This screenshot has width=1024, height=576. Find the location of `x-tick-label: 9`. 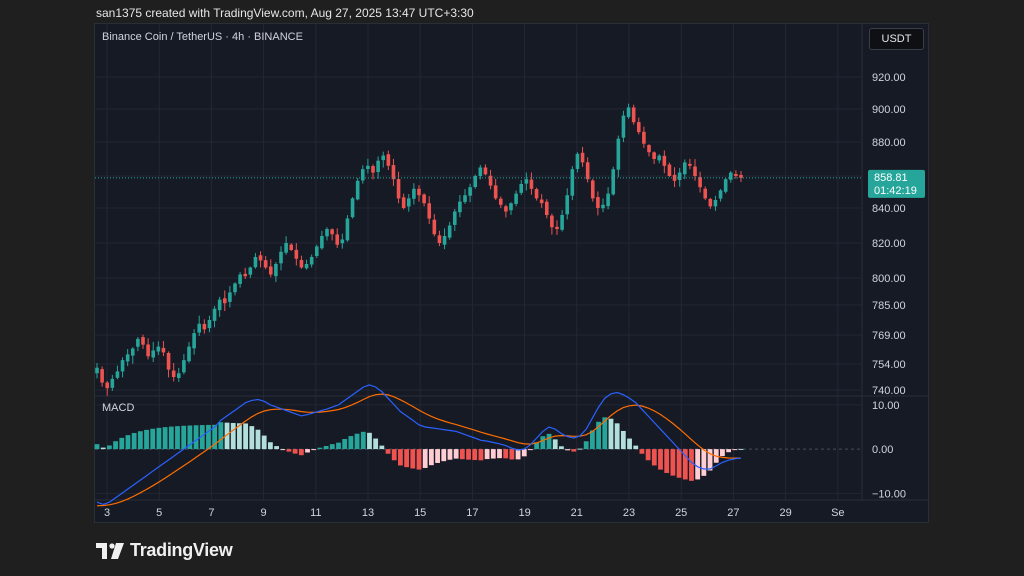

x-tick-label: 9 is located at coordinates (264, 513).